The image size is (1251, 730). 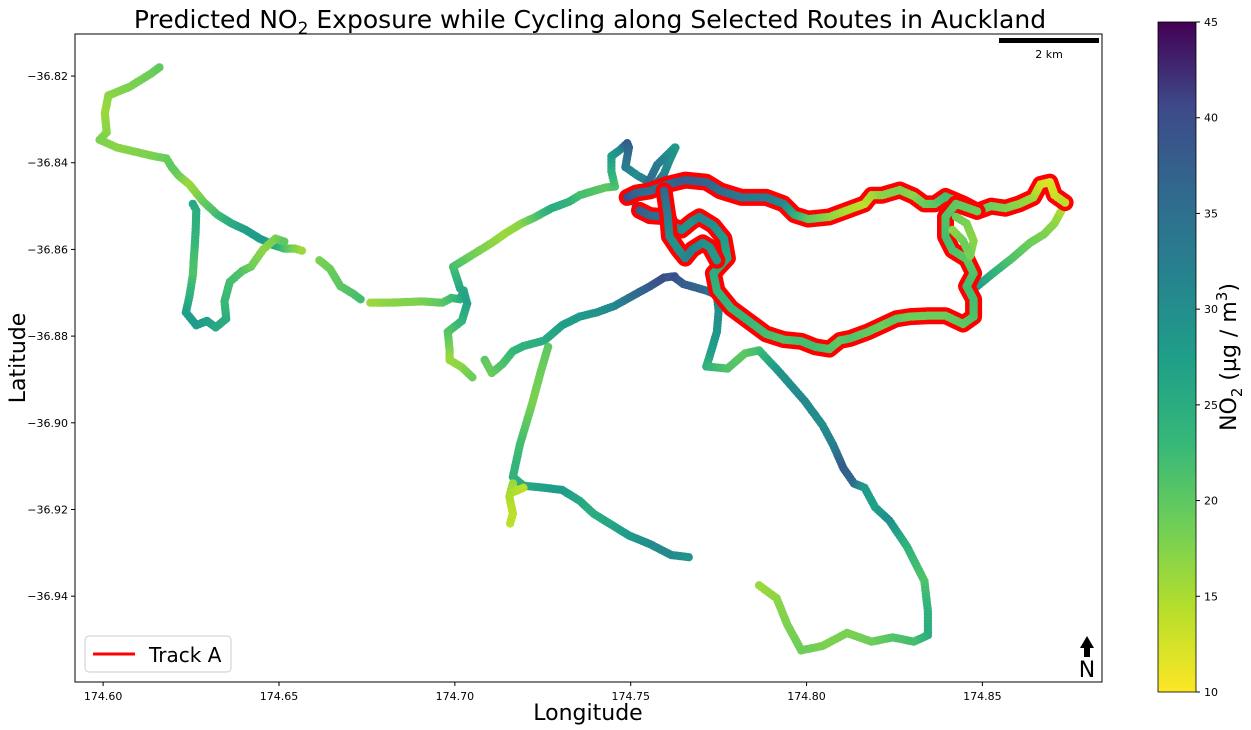 What do you see at coordinates (688, 557) in the screenshot?
I see `route-south-branch-point` at bounding box center [688, 557].